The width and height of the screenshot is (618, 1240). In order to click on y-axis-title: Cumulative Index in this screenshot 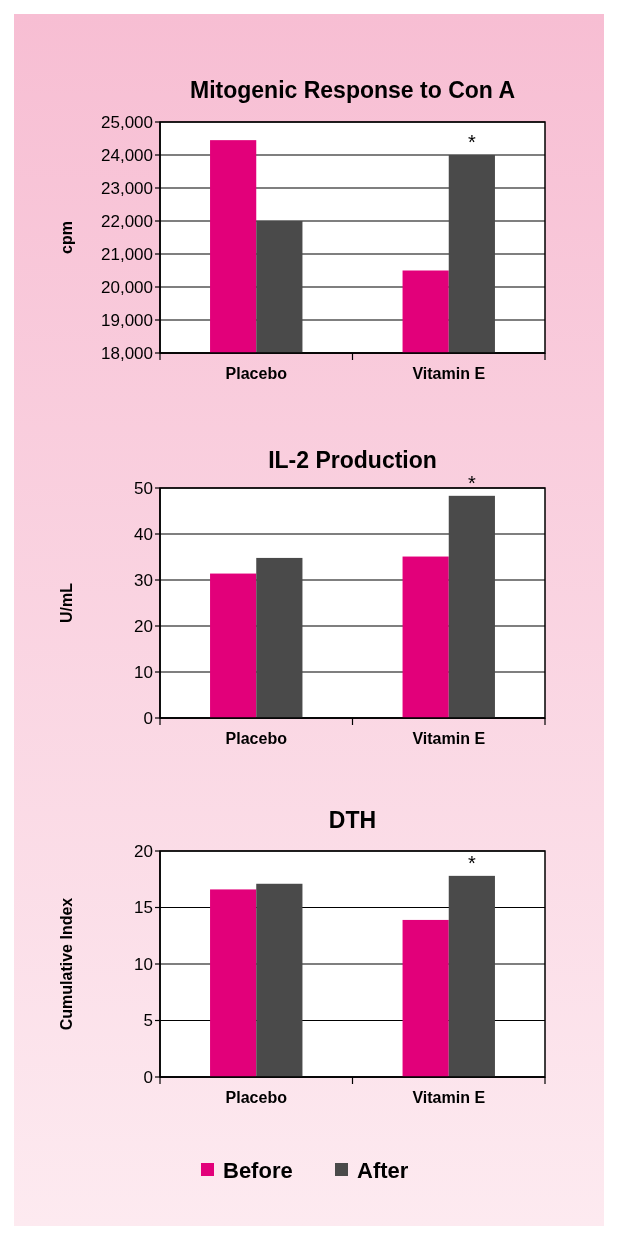, I will do `click(66, 964)`.